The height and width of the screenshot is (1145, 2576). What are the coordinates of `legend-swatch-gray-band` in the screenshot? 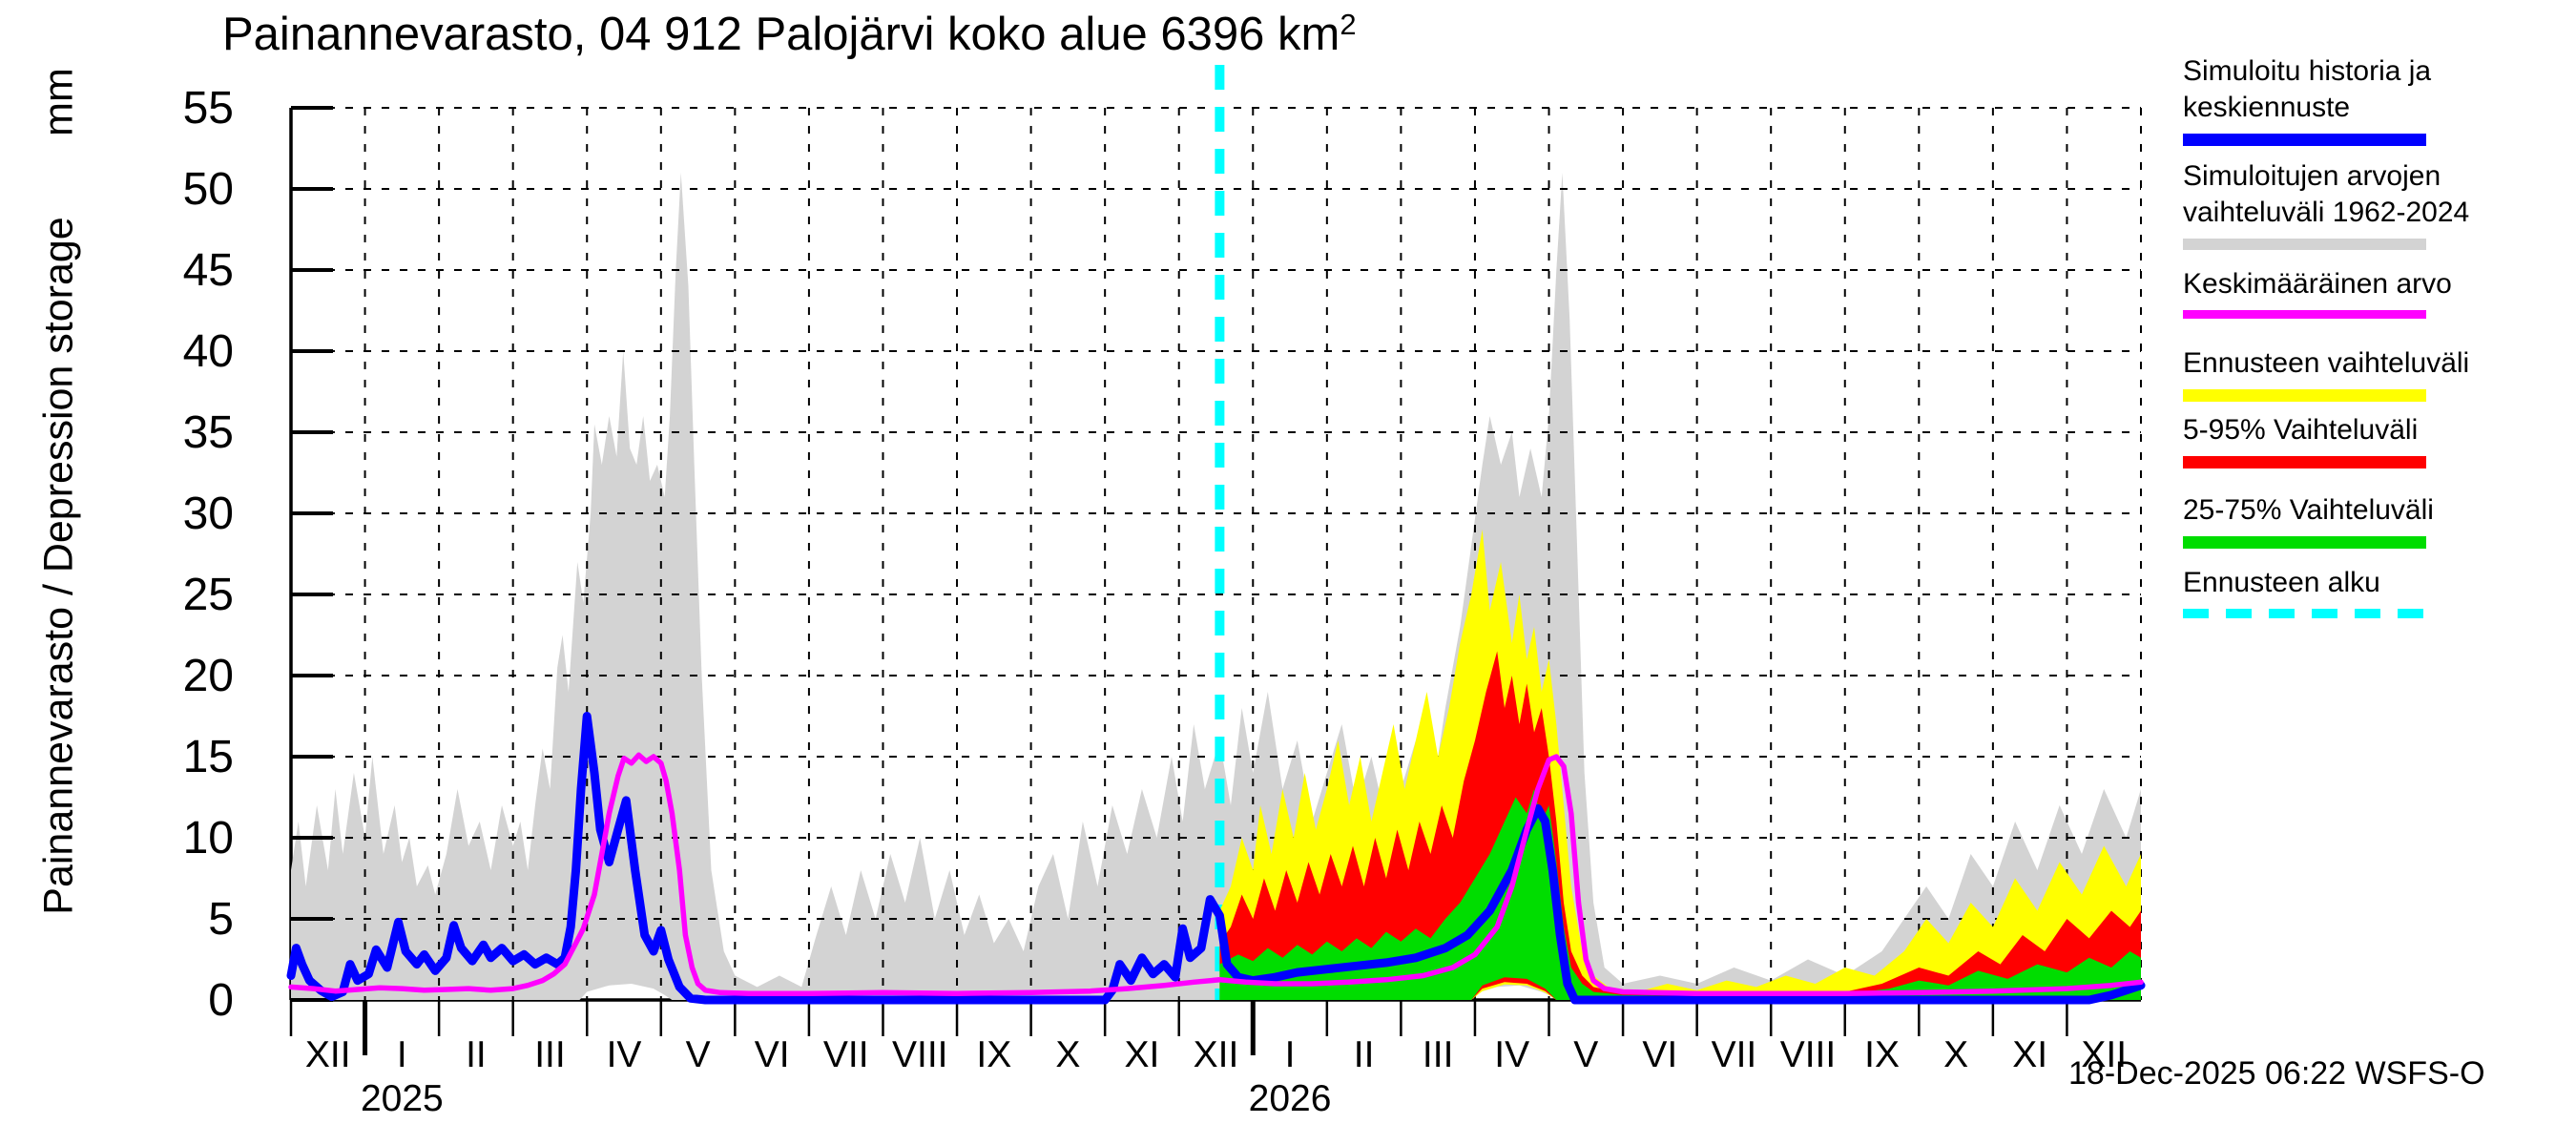 It's located at (2304, 244).